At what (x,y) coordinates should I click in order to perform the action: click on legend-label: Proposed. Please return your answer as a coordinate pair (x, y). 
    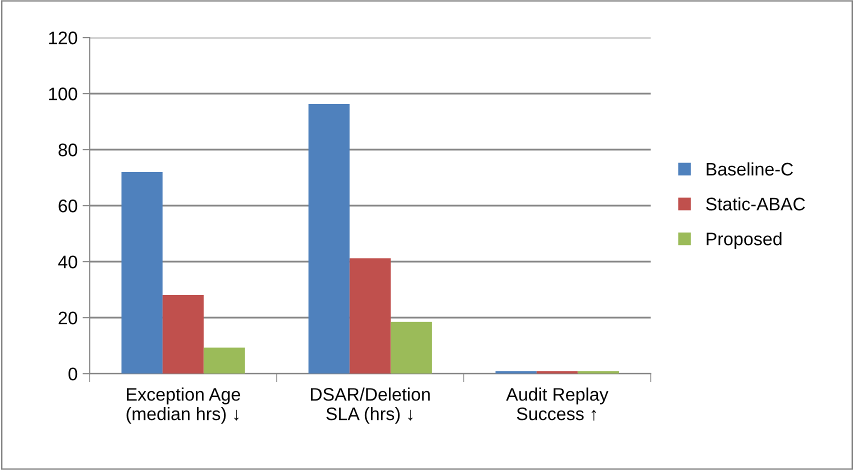
    Looking at the image, I should click on (744, 240).